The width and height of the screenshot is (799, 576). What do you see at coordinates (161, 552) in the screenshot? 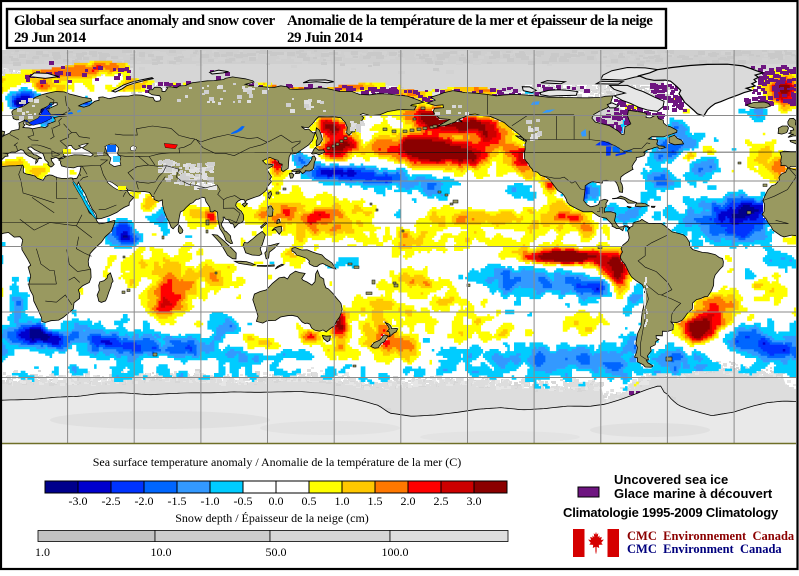
I see `svg-text: 10.0` at bounding box center [161, 552].